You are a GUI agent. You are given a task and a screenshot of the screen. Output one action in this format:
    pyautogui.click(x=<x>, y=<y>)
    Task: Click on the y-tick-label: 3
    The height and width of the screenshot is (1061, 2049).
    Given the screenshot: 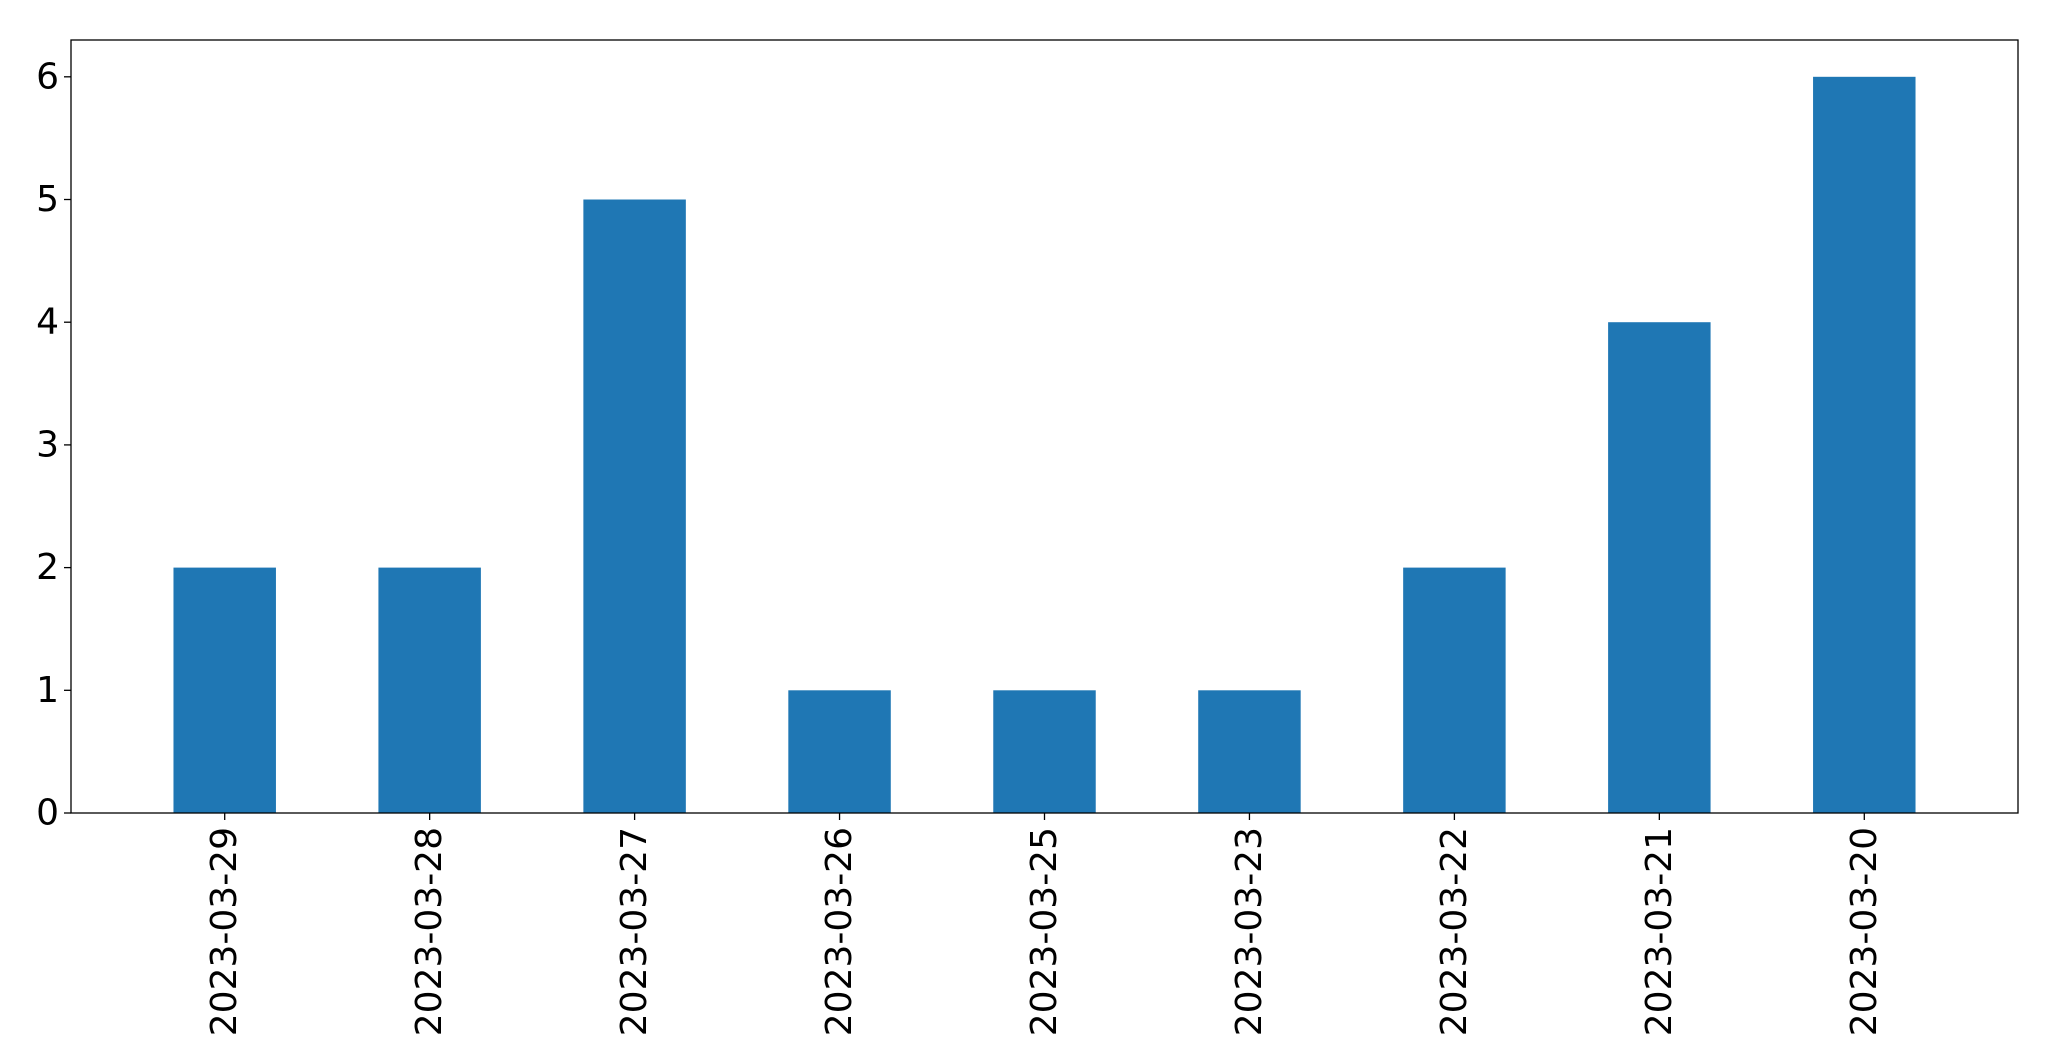 What is the action you would take?
    pyautogui.click(x=47, y=444)
    